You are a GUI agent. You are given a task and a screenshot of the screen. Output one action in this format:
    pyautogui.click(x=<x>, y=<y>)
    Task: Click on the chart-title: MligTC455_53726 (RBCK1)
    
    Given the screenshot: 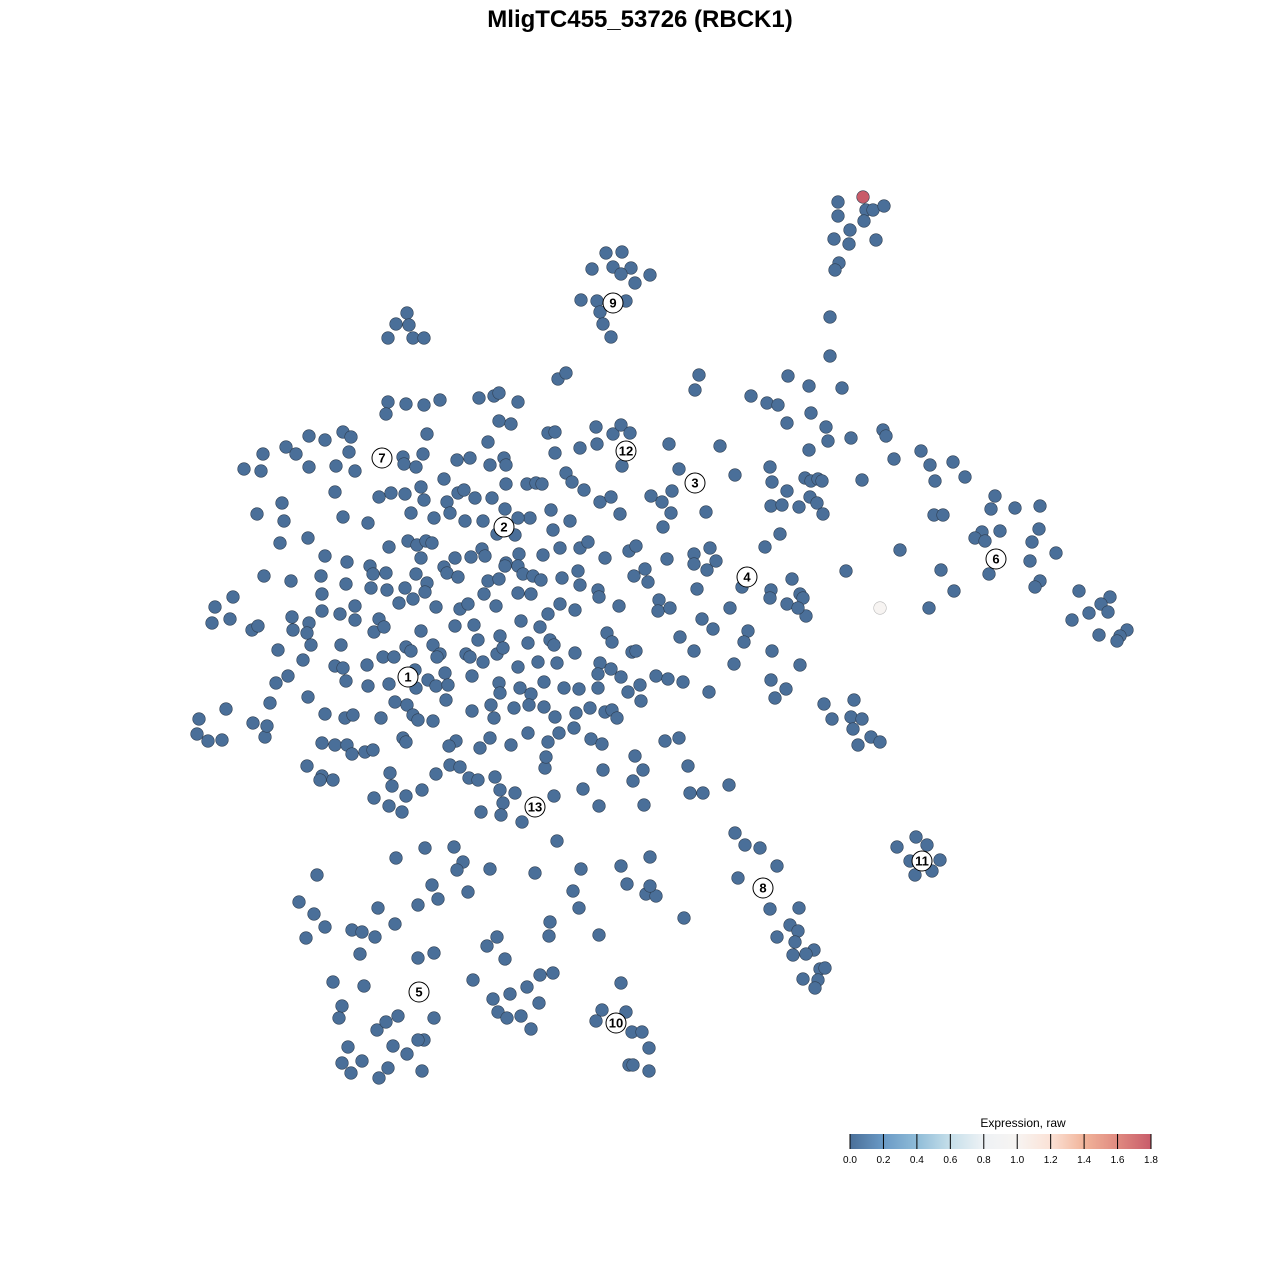 What is the action you would take?
    pyautogui.click(x=639, y=19)
    